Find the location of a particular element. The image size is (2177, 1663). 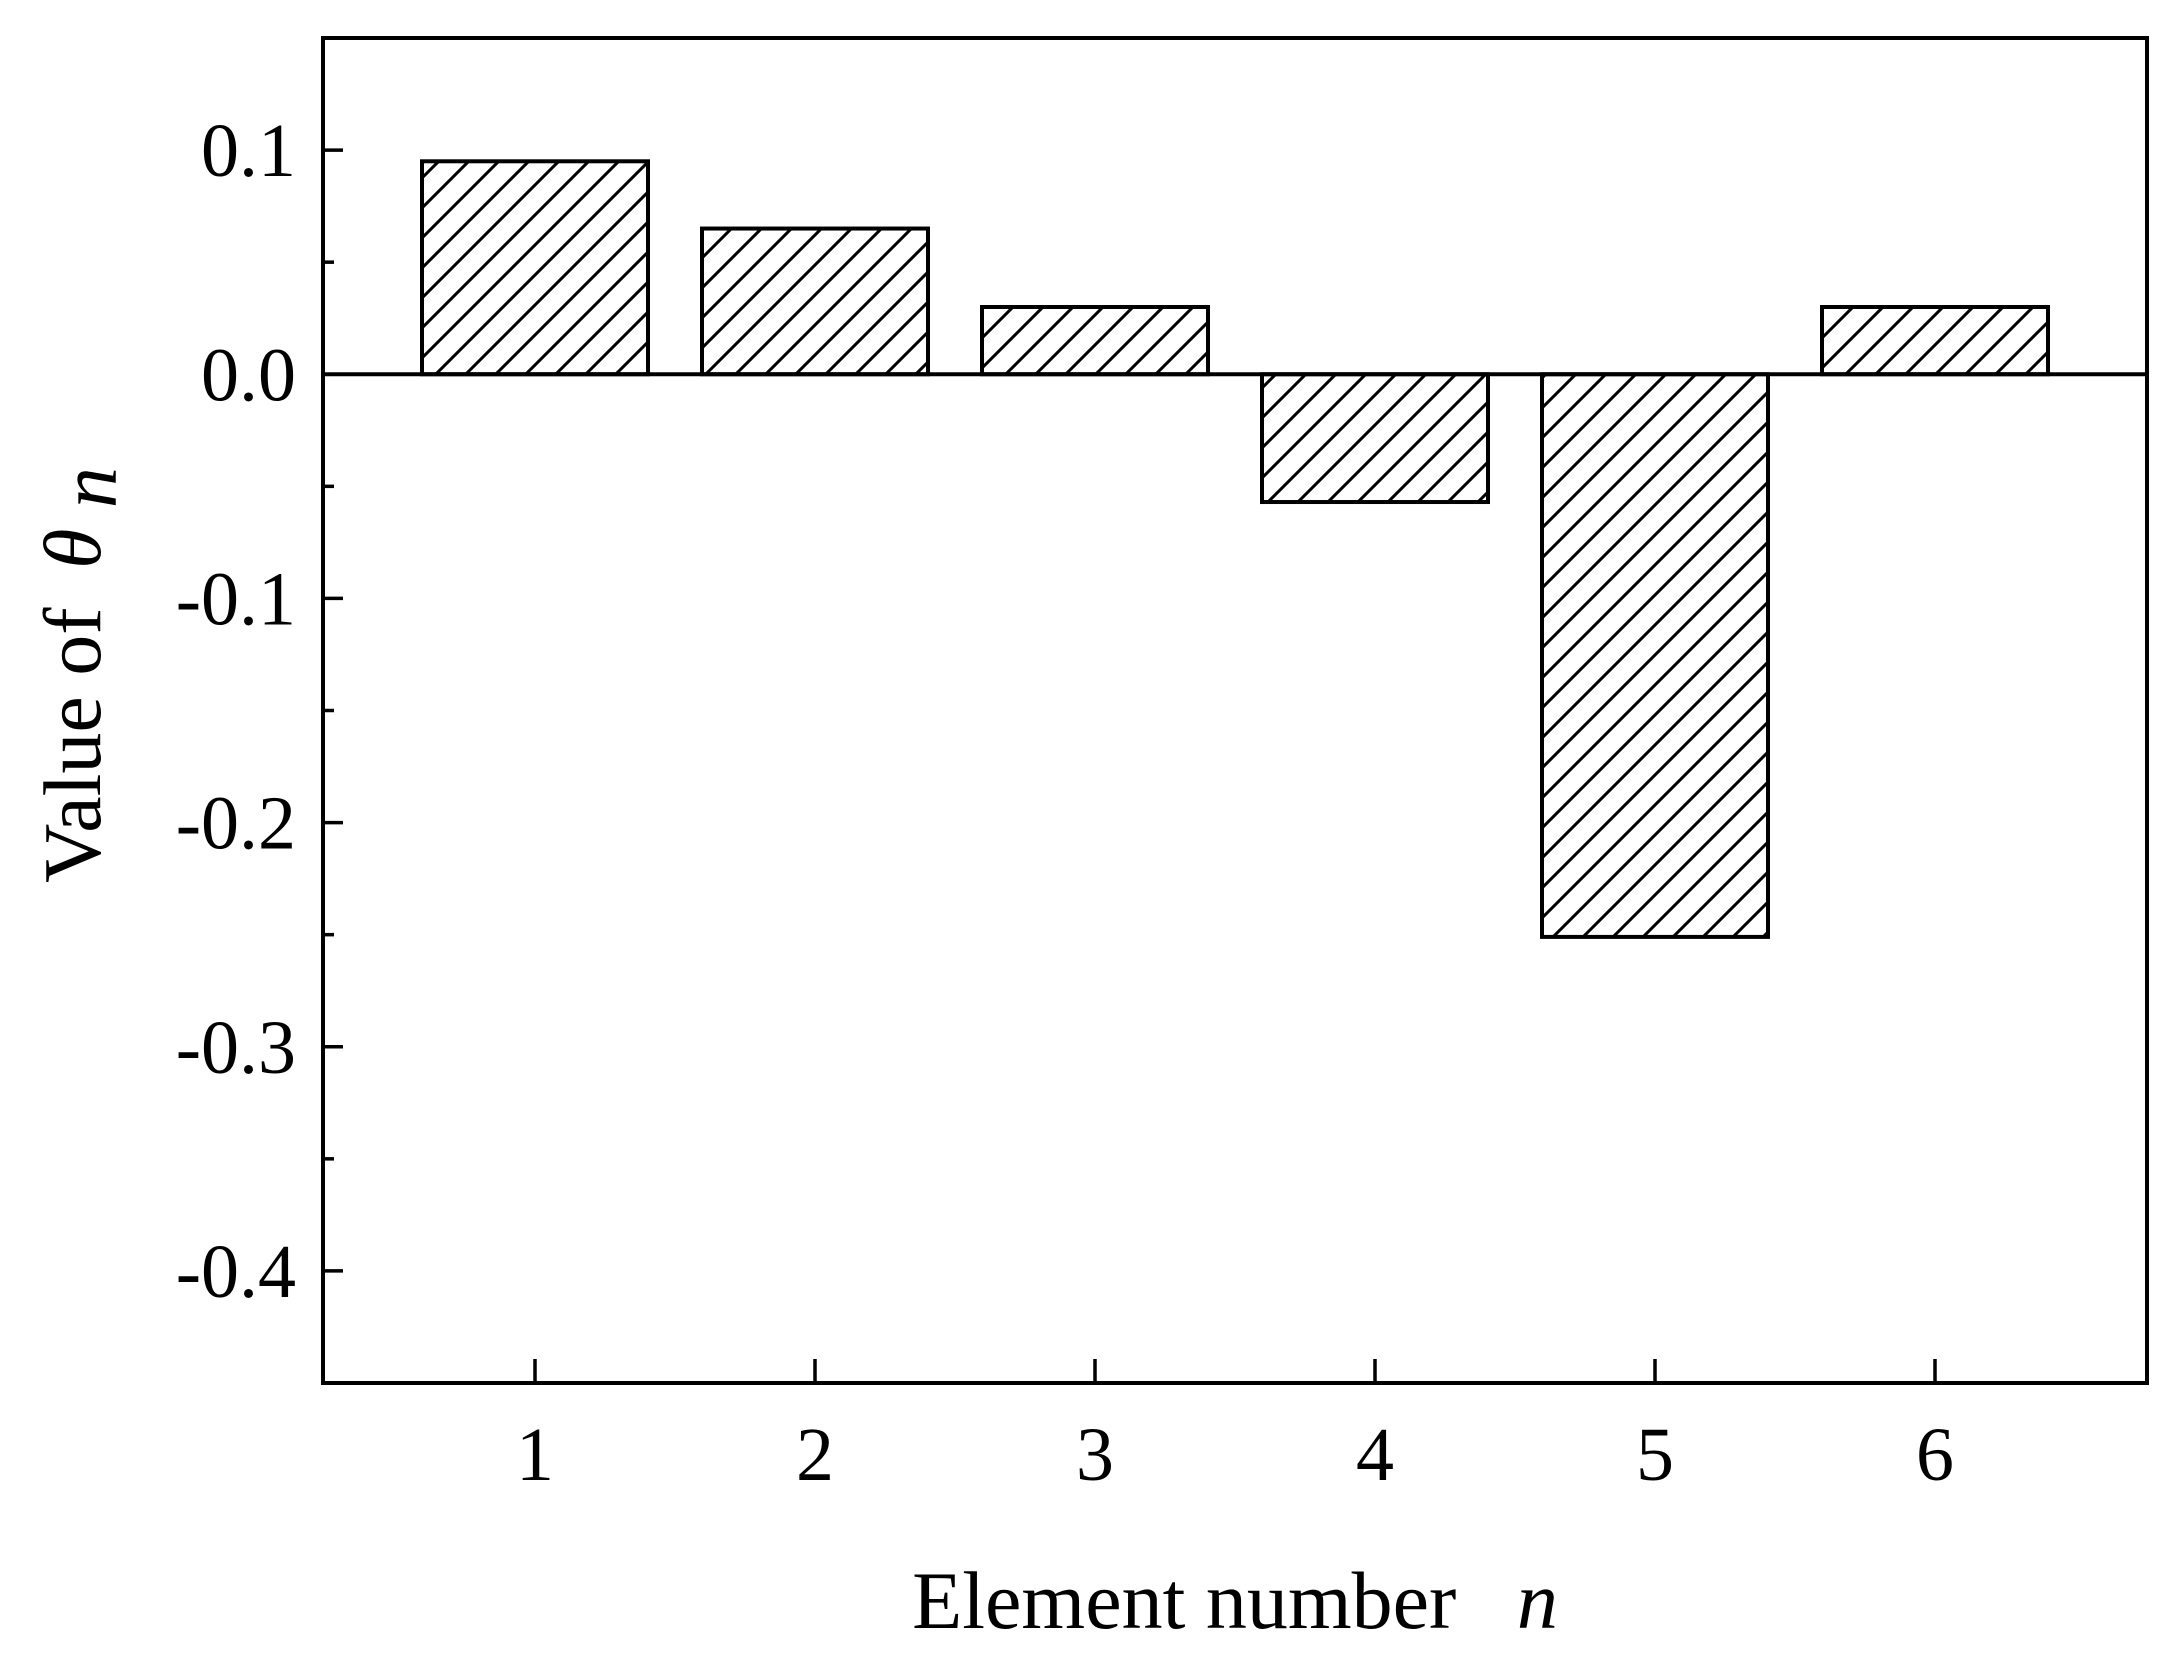

y-tick-label: 0.0 is located at coordinates (248, 375).